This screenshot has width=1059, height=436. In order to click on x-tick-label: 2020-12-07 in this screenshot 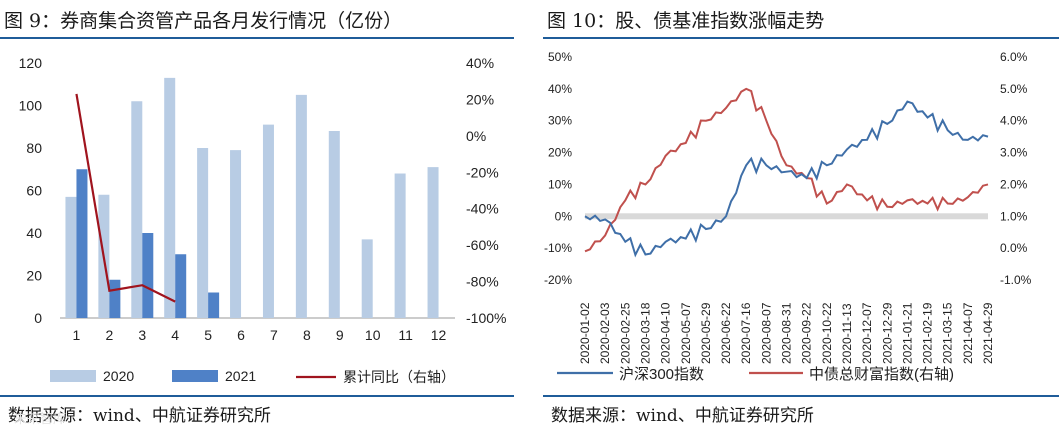, I will do `click(867, 333)`.